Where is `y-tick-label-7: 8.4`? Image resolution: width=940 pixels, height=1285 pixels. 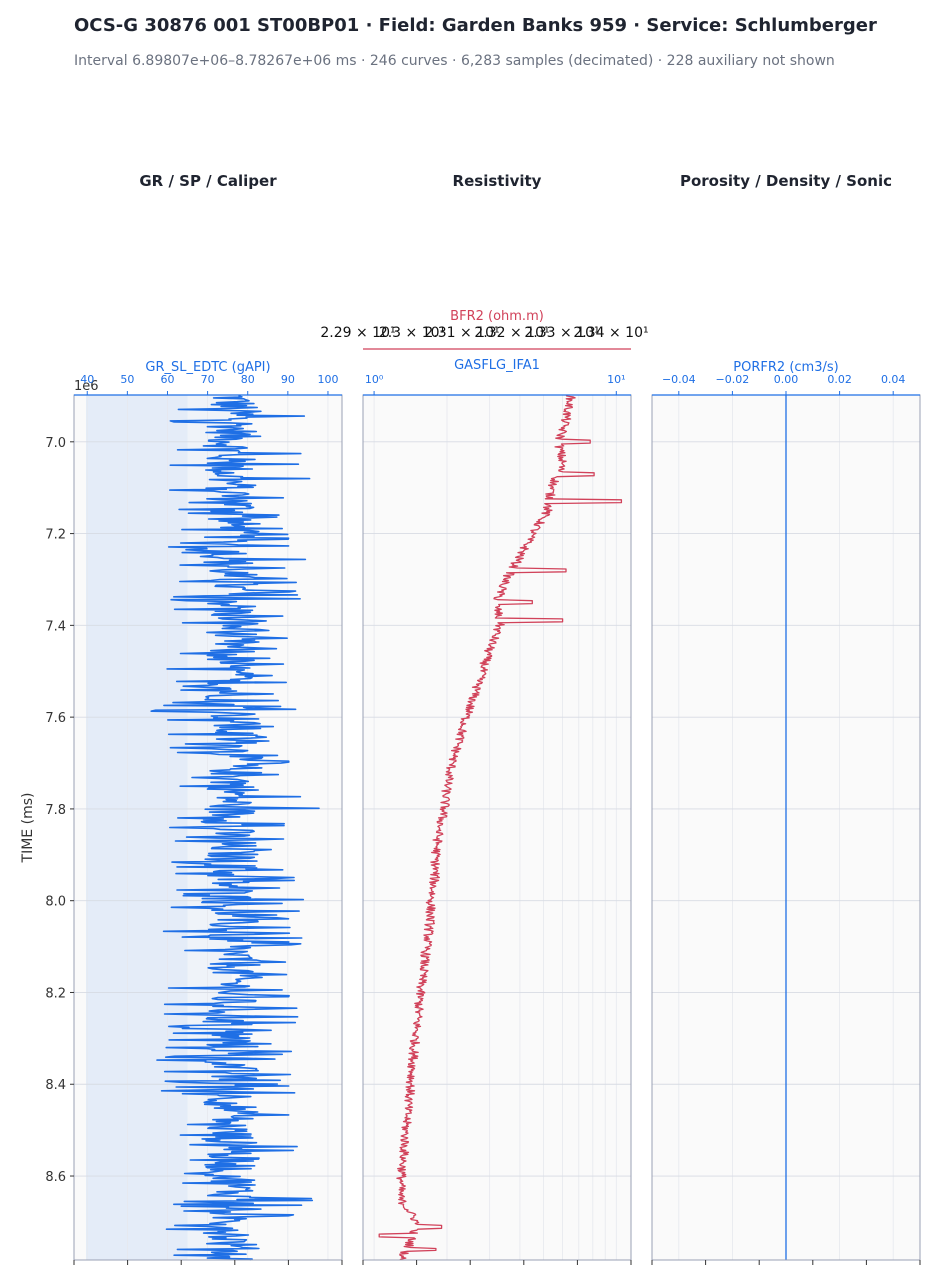 y-tick-label-7: 8.4 is located at coordinates (55, 1085).